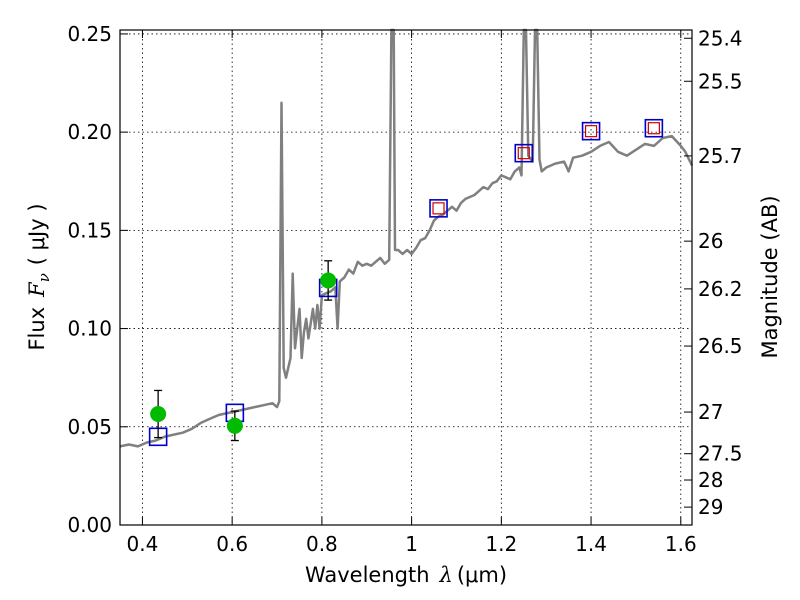 This screenshot has height=600, width=800. What do you see at coordinates (720, 289) in the screenshot?
I see `magnitude-tick-label: 26.2` at bounding box center [720, 289].